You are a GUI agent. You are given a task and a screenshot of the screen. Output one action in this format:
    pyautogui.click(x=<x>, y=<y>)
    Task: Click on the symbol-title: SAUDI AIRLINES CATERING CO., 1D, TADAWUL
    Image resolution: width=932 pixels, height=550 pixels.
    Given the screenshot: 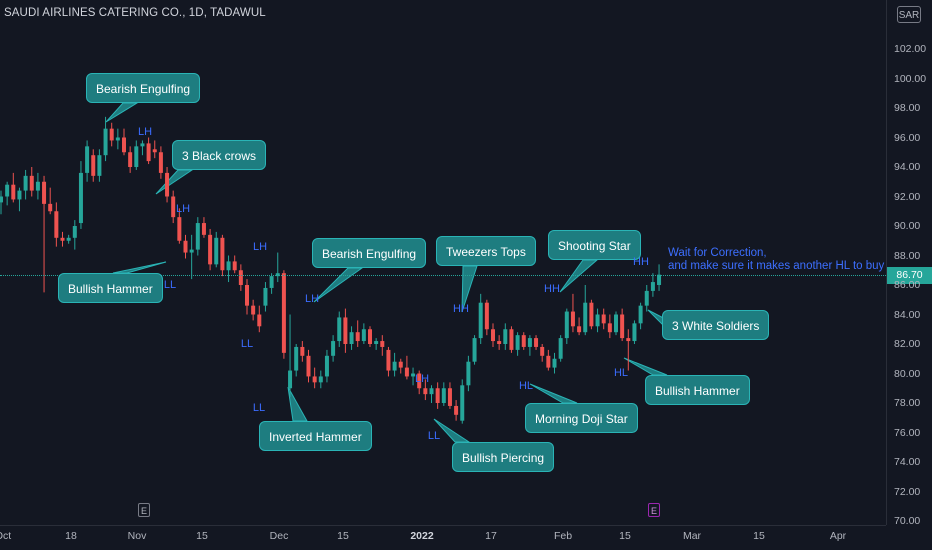 What is the action you would take?
    pyautogui.click(x=135, y=13)
    